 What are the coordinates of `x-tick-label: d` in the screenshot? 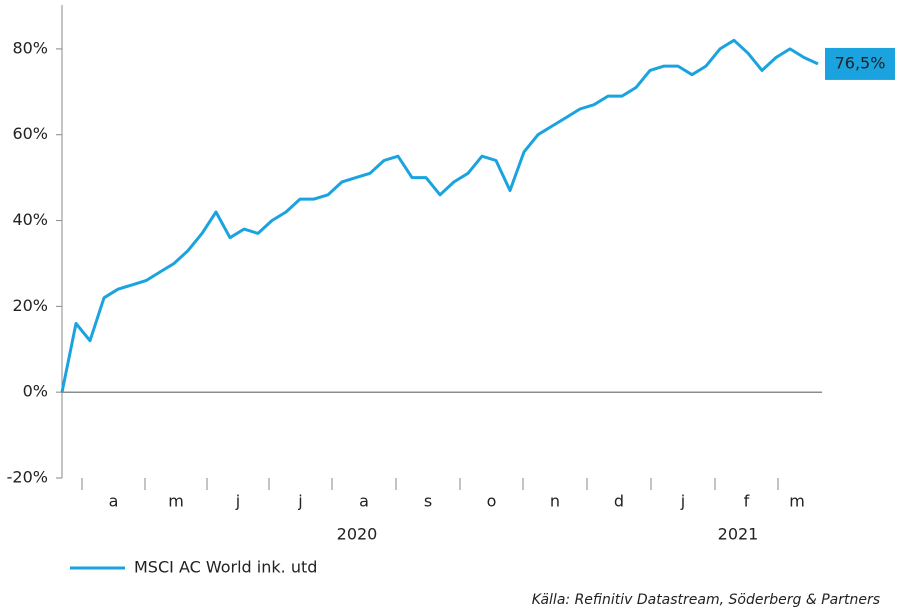 It's located at (619, 501).